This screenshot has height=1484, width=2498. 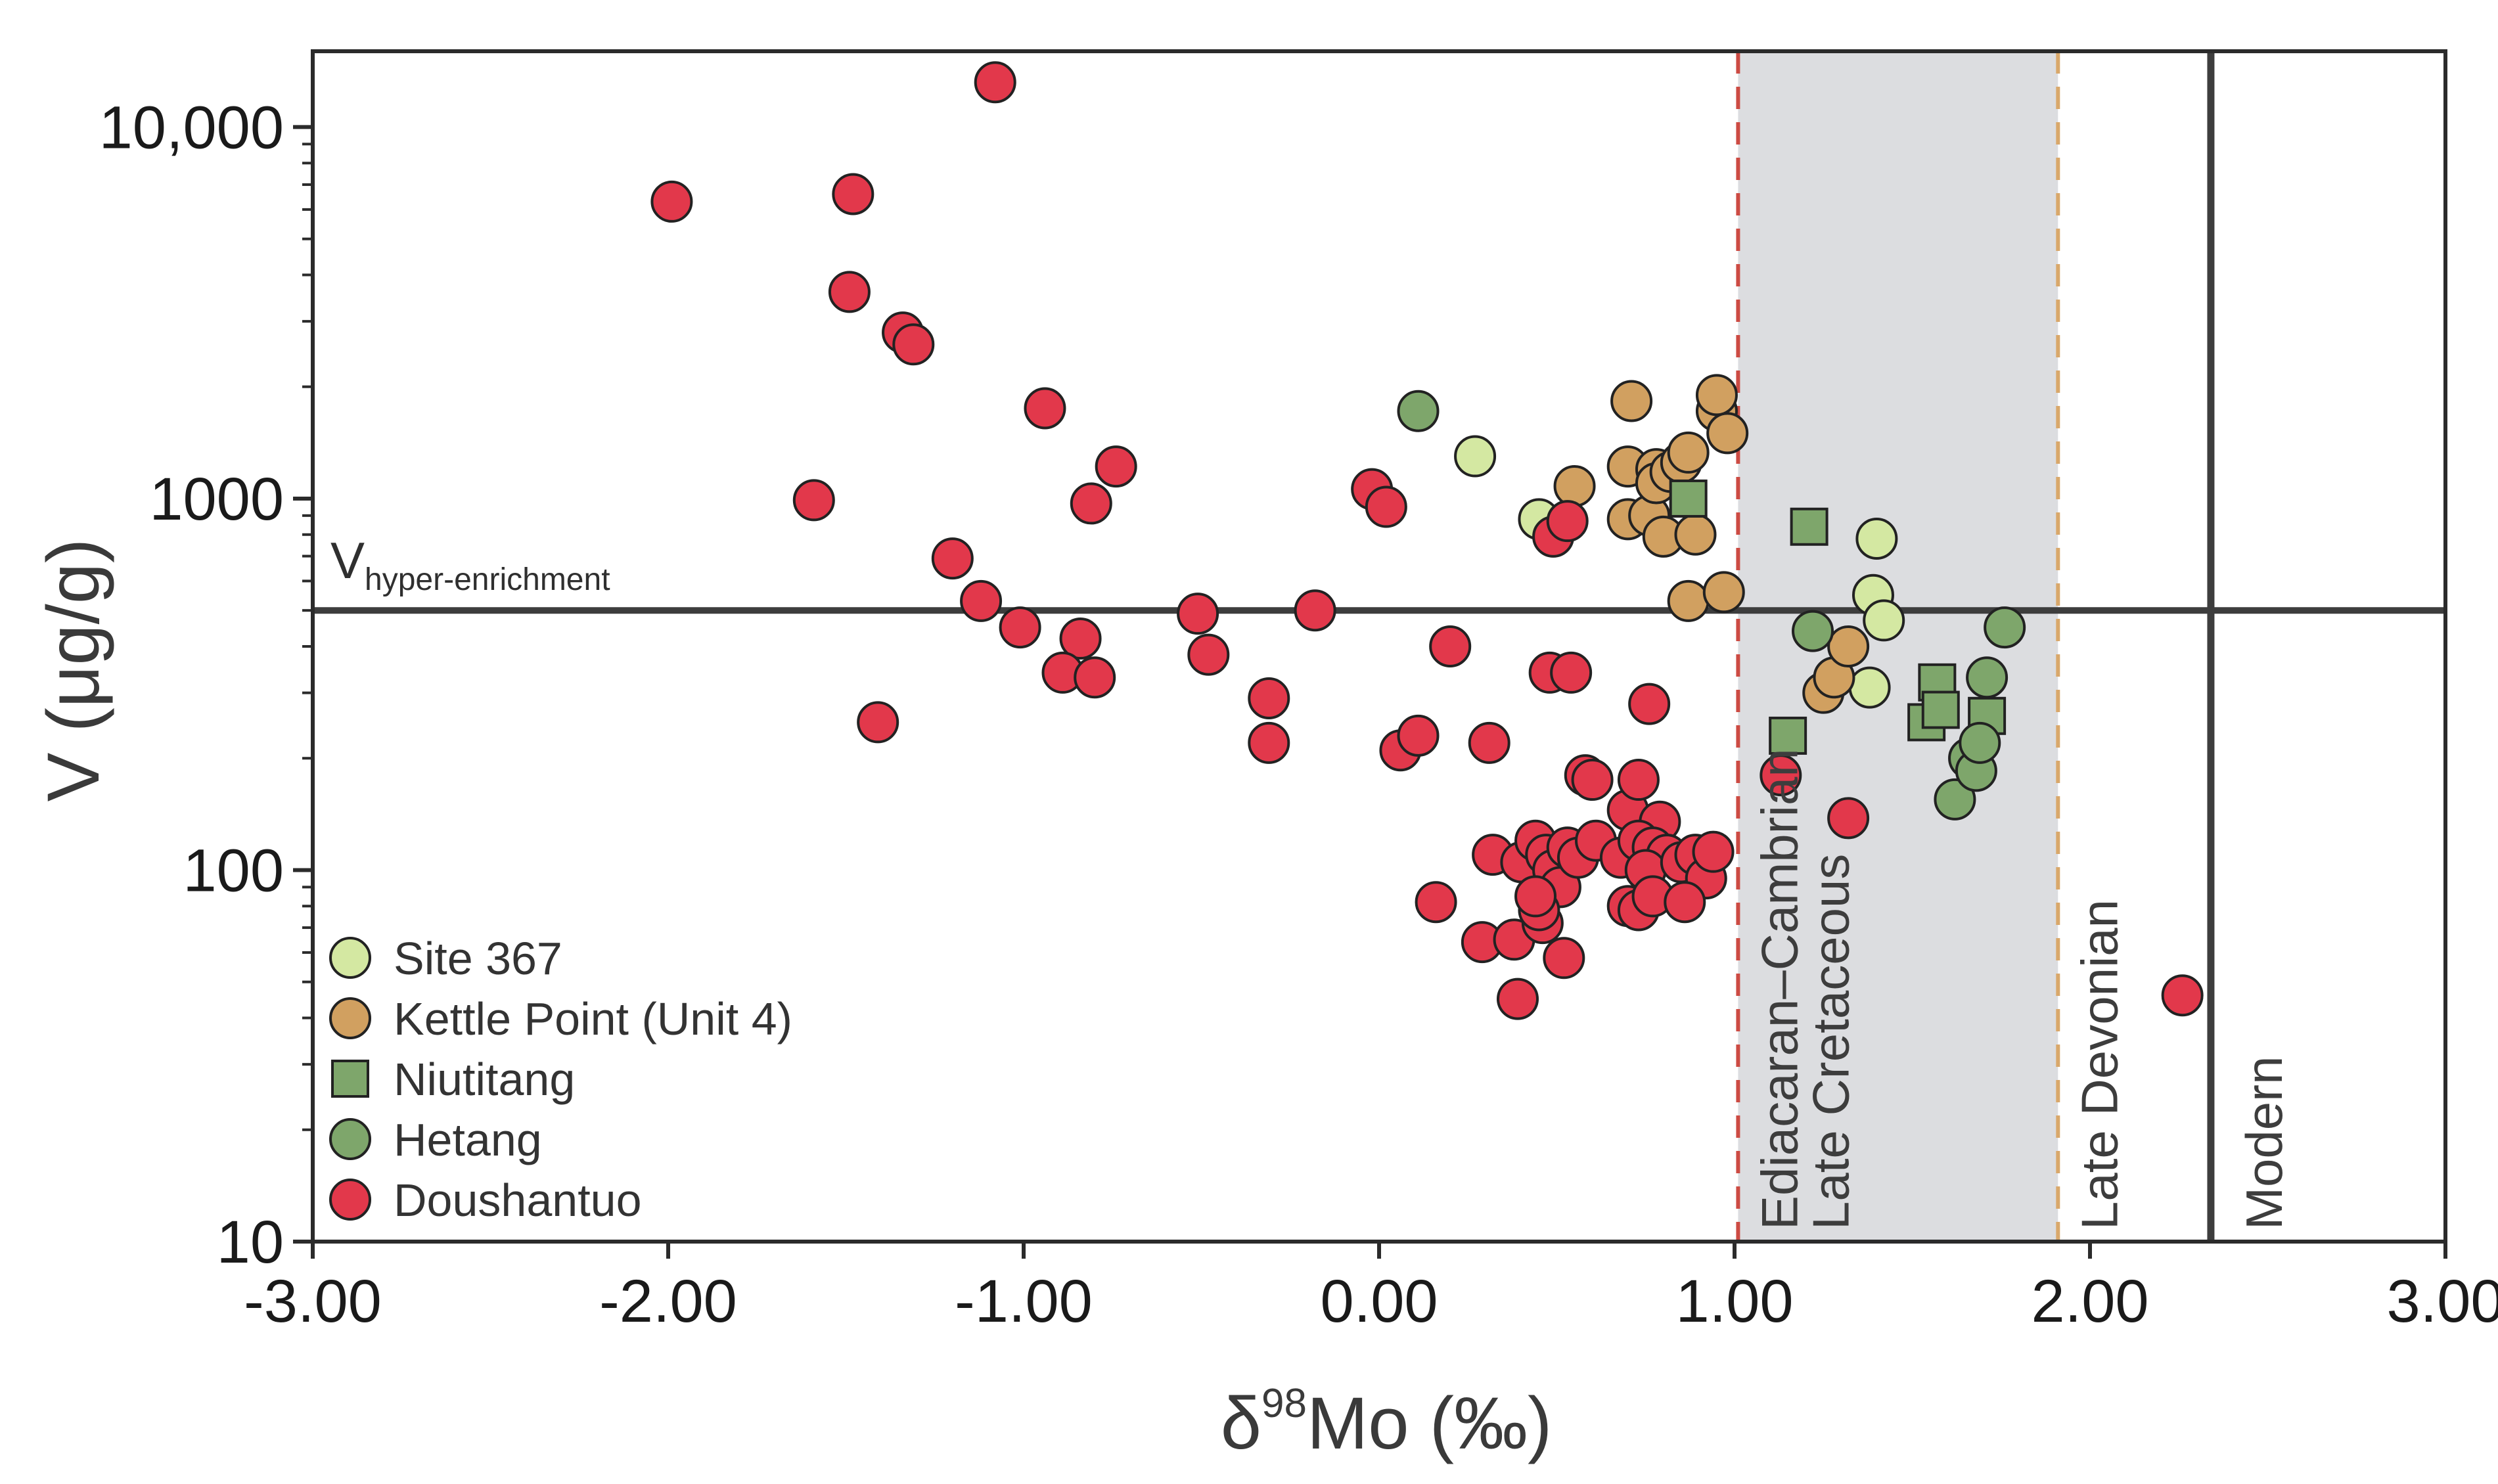 I want to click on x-tick-label-1: -2.00, so click(x=668, y=1301).